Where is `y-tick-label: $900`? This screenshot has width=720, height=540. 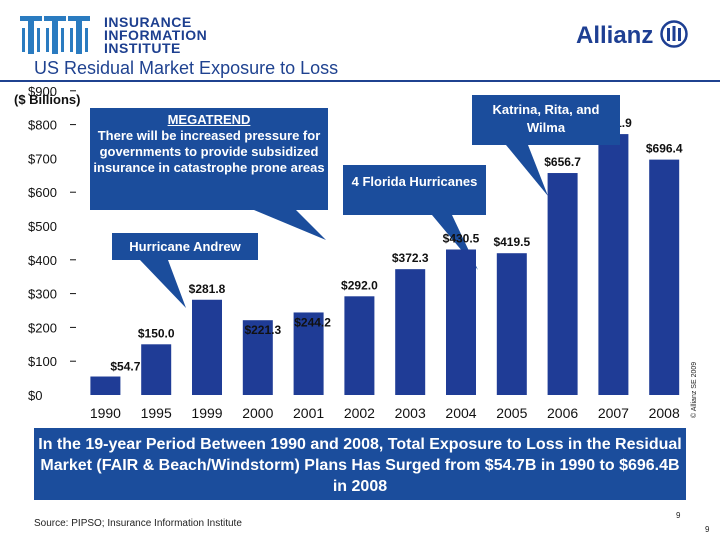
y-tick-label: $900 is located at coordinates (42, 91).